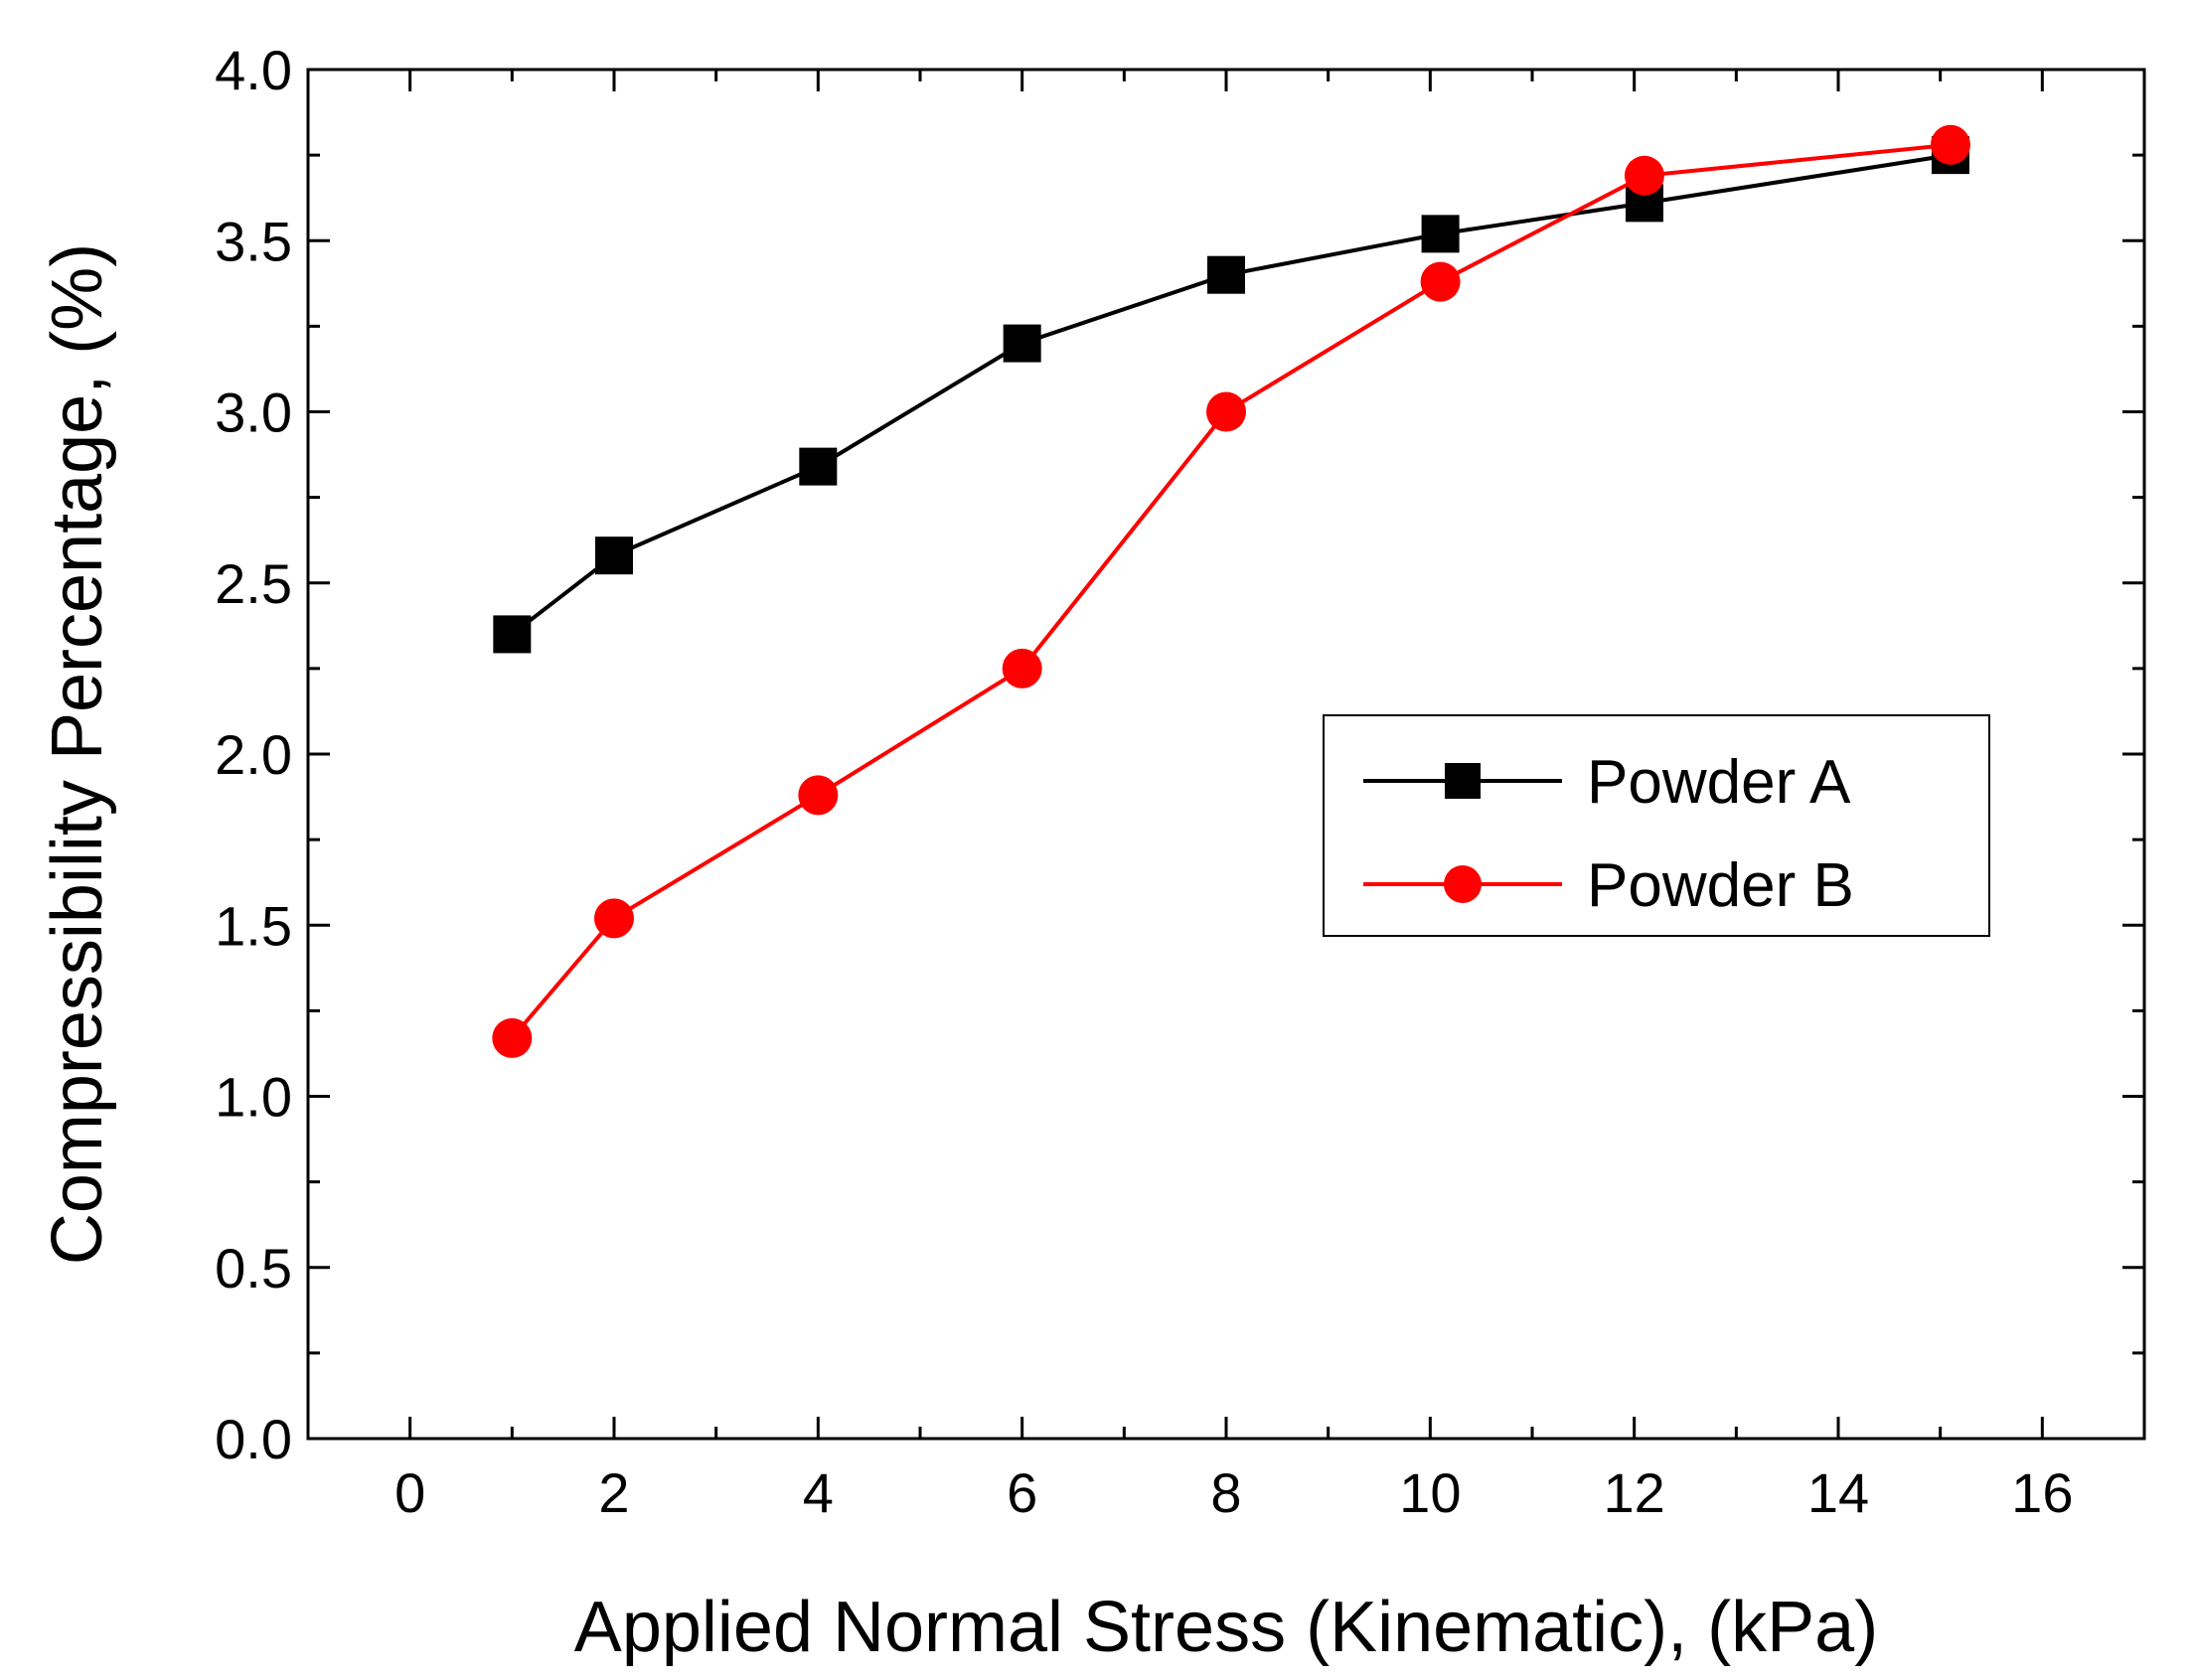 This screenshot has height=1680, width=2194. Describe the element at coordinates (254, 1439) in the screenshot. I see `y-tick-label: 0.0` at that location.